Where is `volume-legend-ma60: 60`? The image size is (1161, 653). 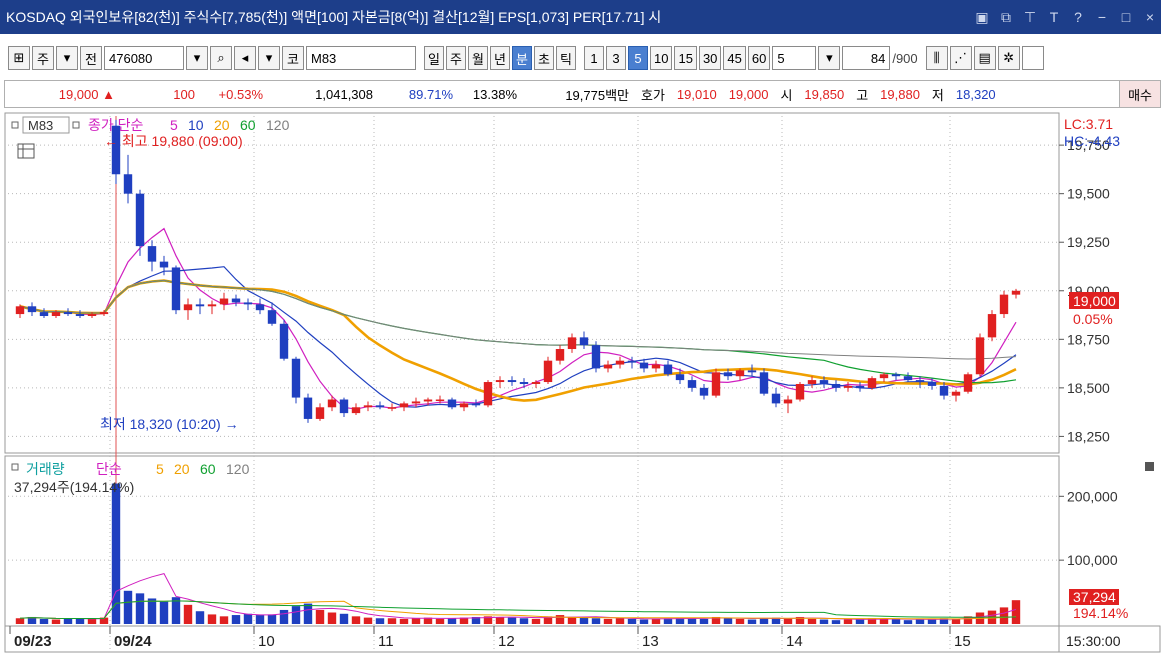
volume-legend-ma60: 60 is located at coordinates (208, 469).